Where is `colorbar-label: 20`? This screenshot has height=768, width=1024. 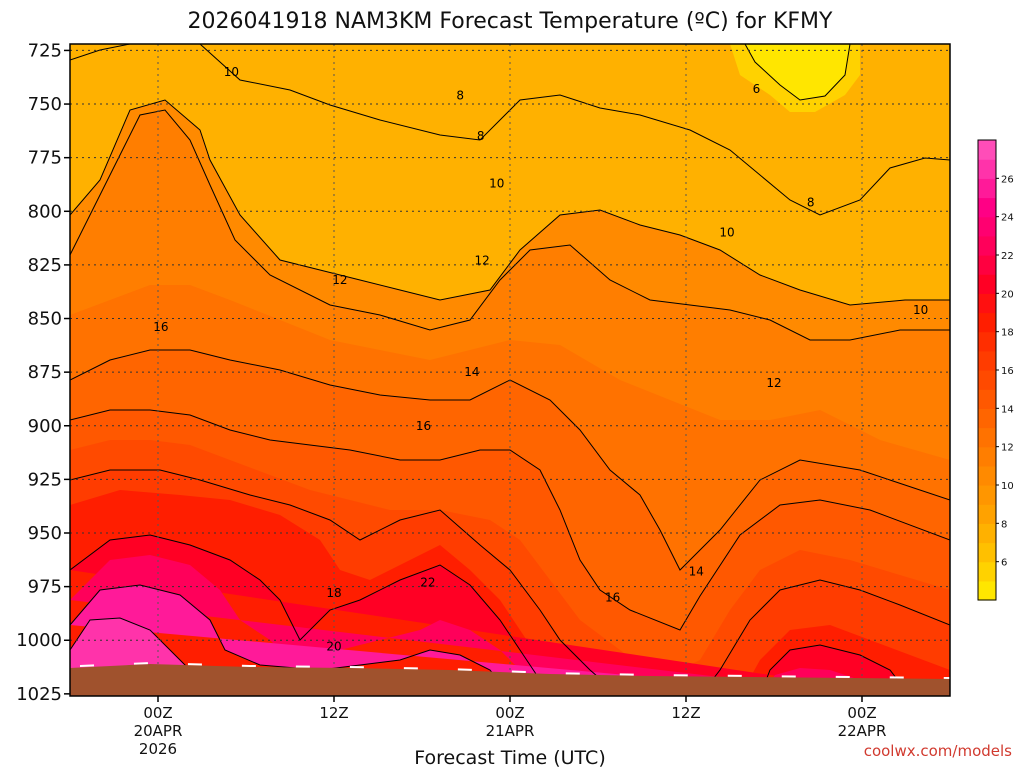
colorbar-label: 20 is located at coordinates (1007, 294).